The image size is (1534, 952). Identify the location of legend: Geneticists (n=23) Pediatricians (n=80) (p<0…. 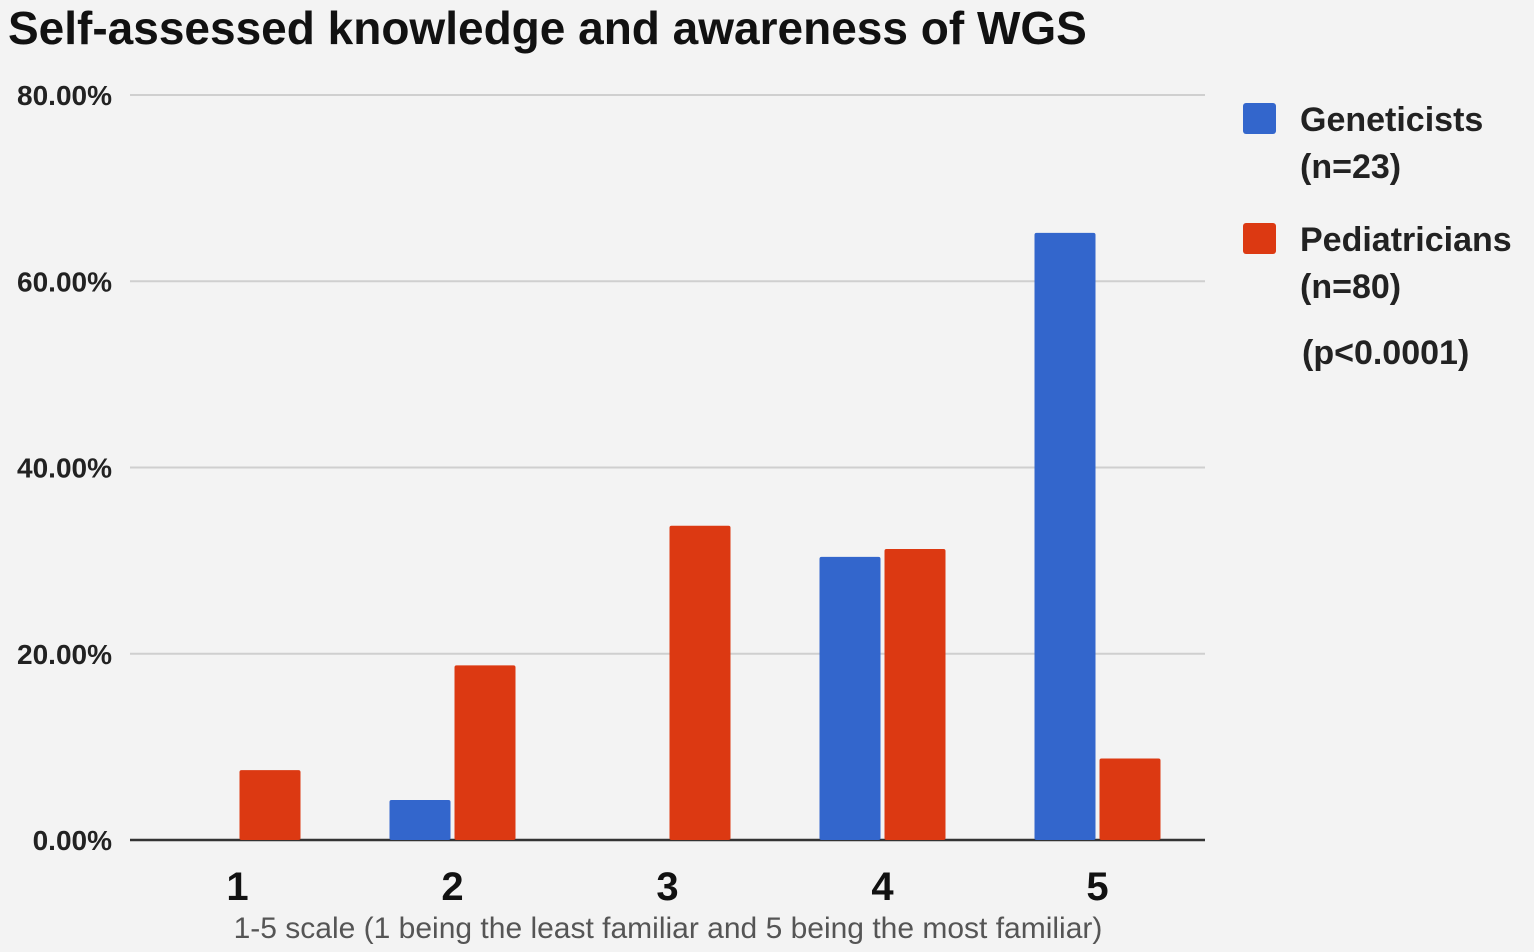
(1377, 236).